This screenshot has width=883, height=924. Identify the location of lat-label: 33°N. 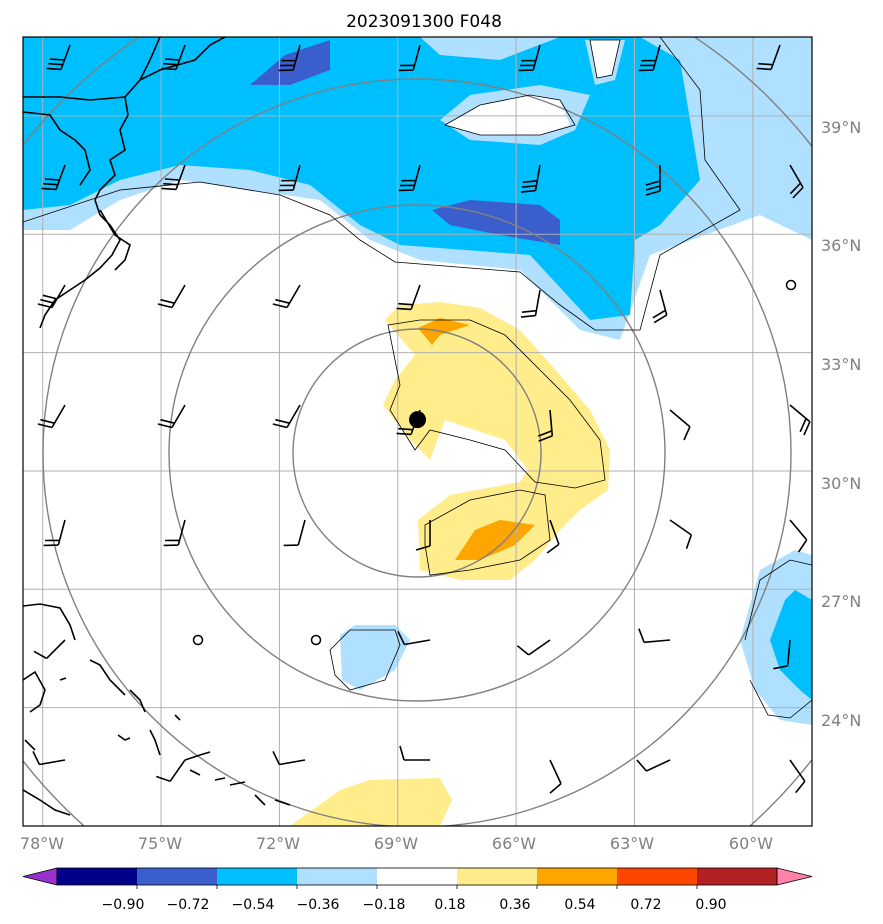
(841, 364).